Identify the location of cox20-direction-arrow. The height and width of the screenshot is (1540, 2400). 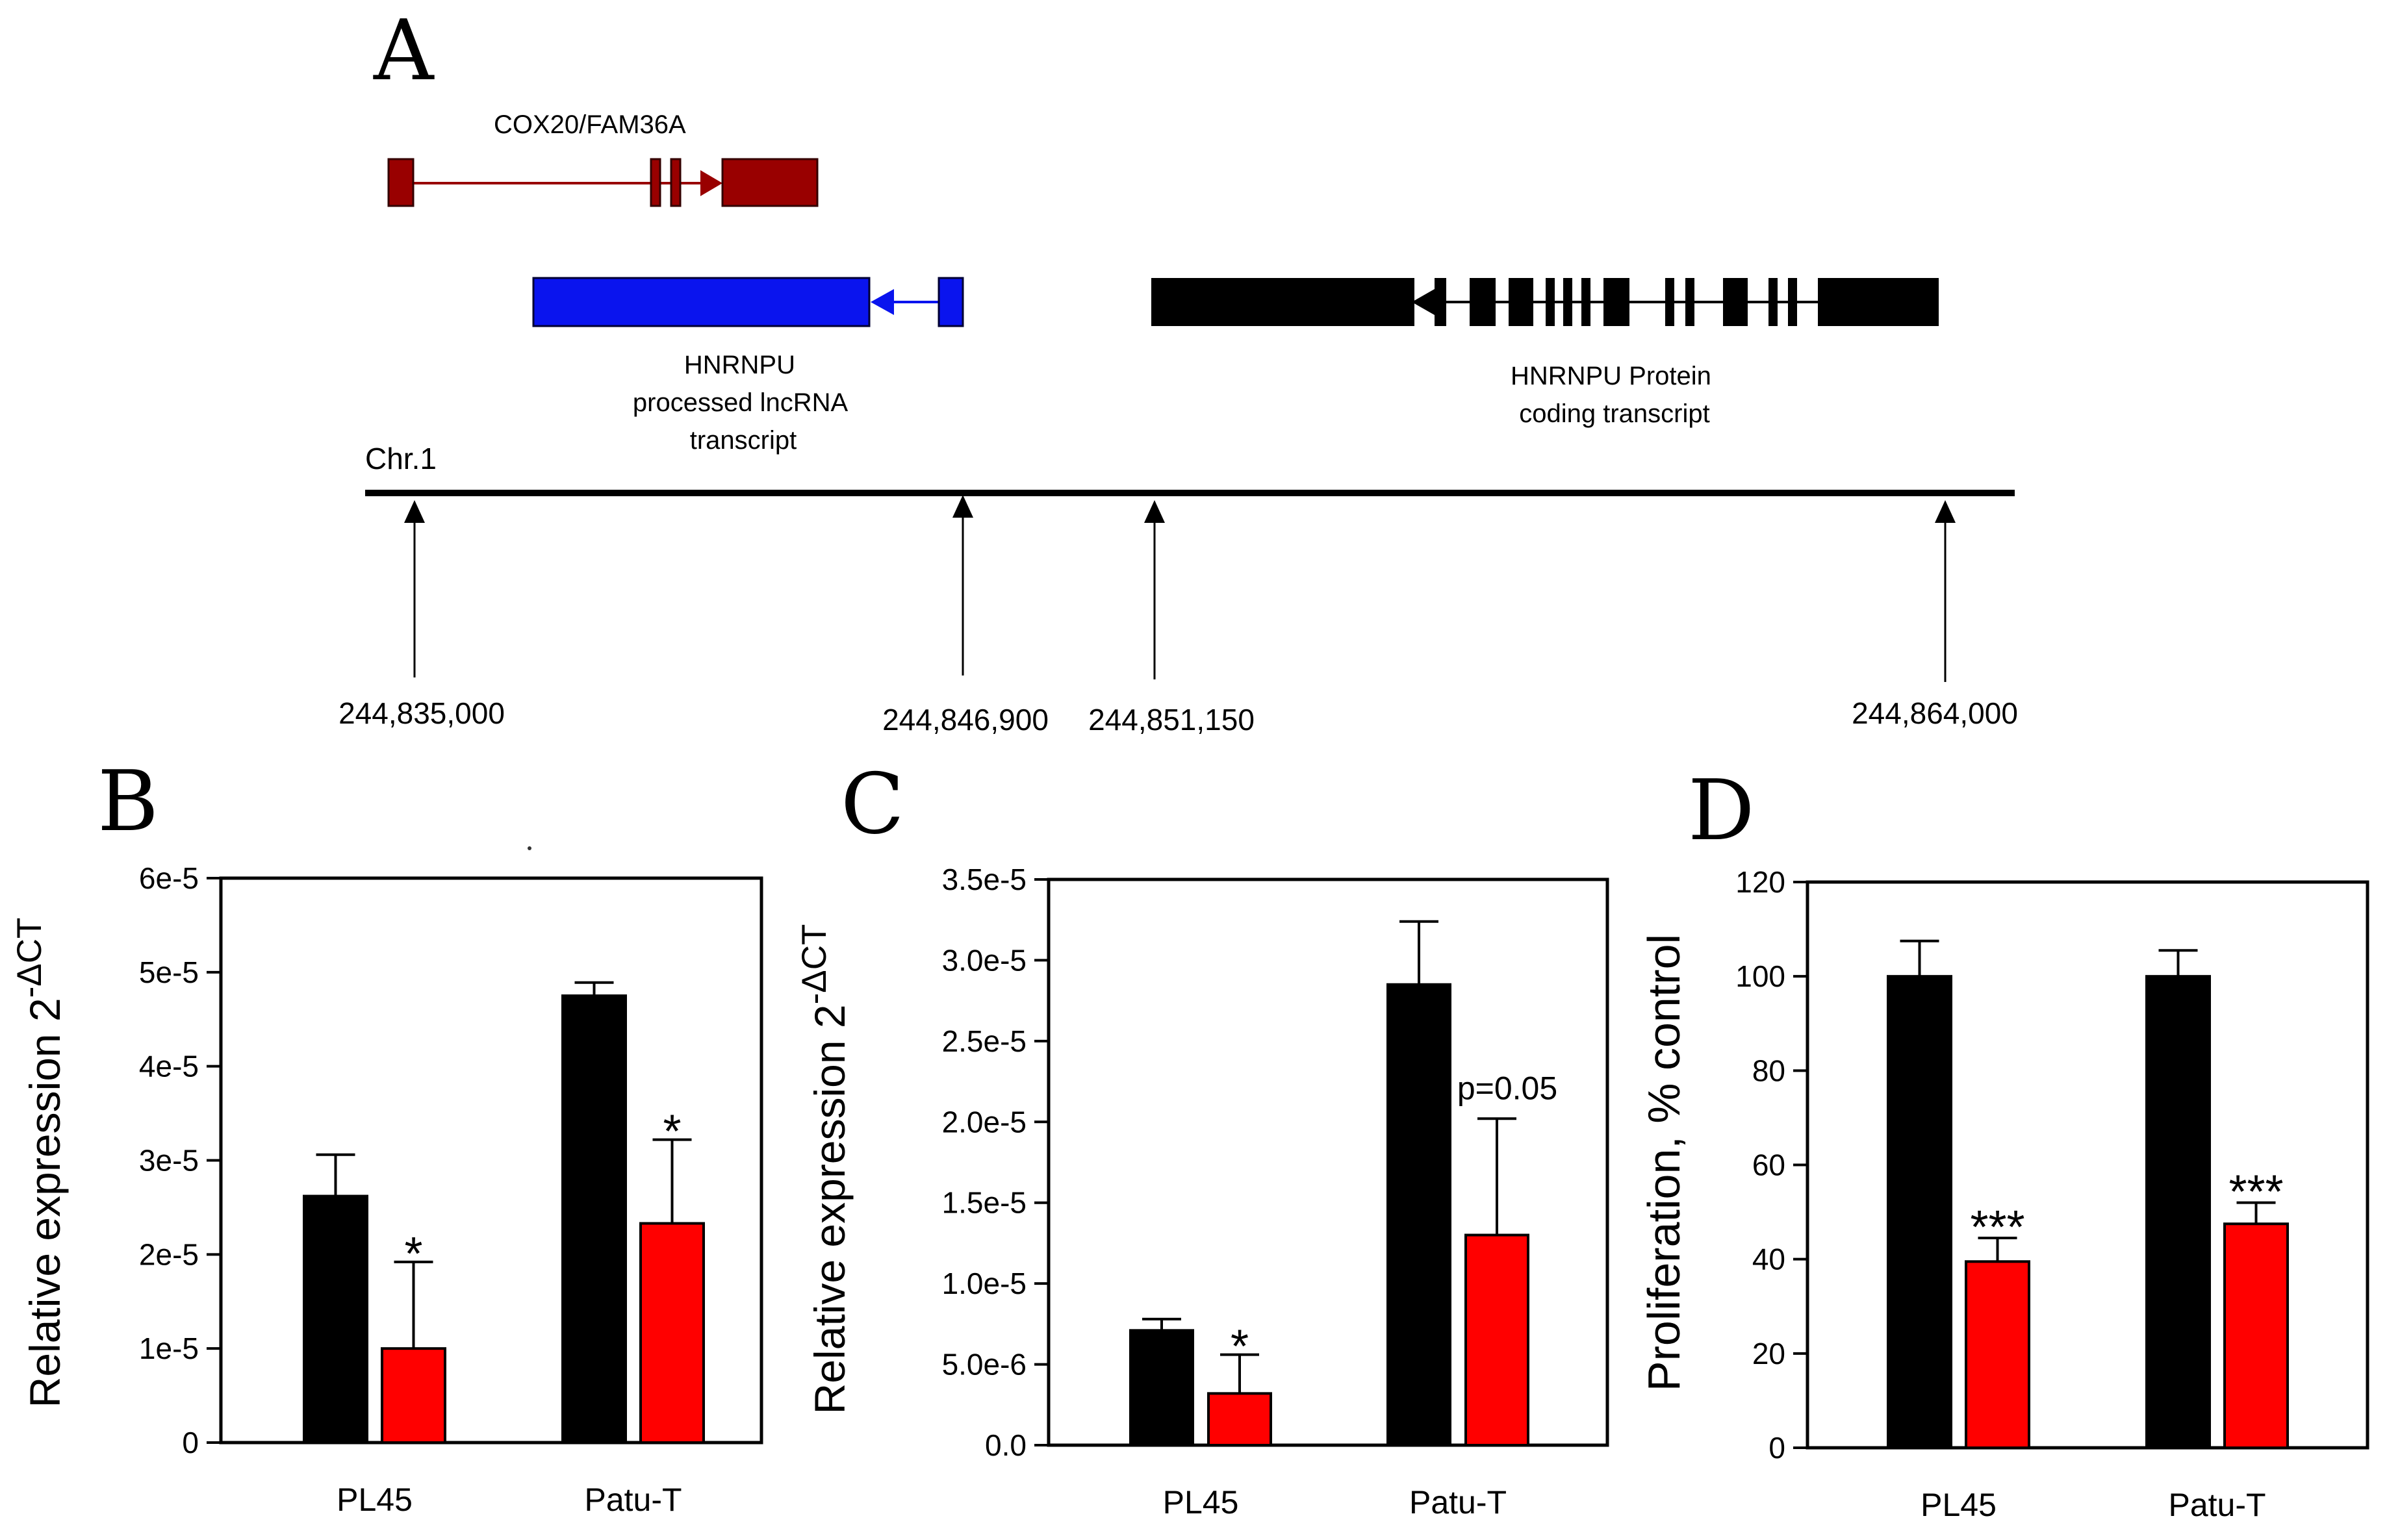
(711, 183).